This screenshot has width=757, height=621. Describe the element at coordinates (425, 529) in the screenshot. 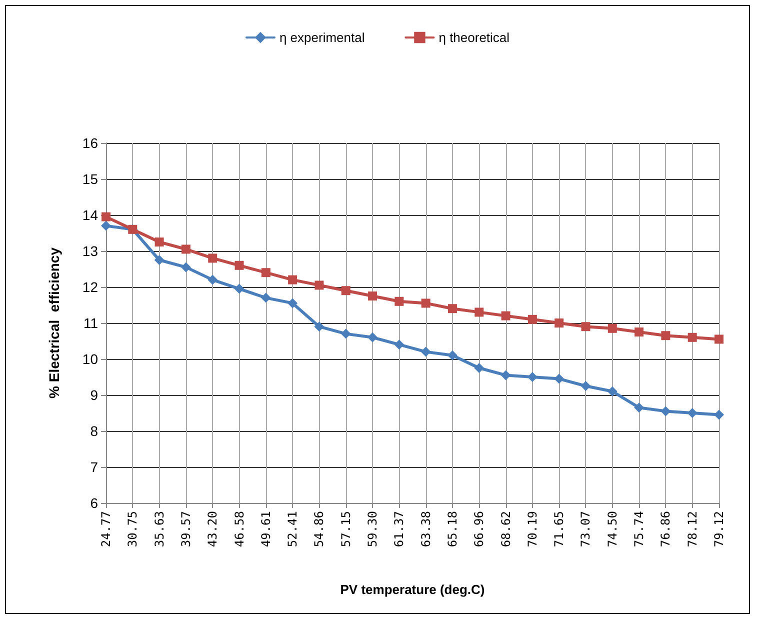

I see `x-tick-label: 63.38` at that location.